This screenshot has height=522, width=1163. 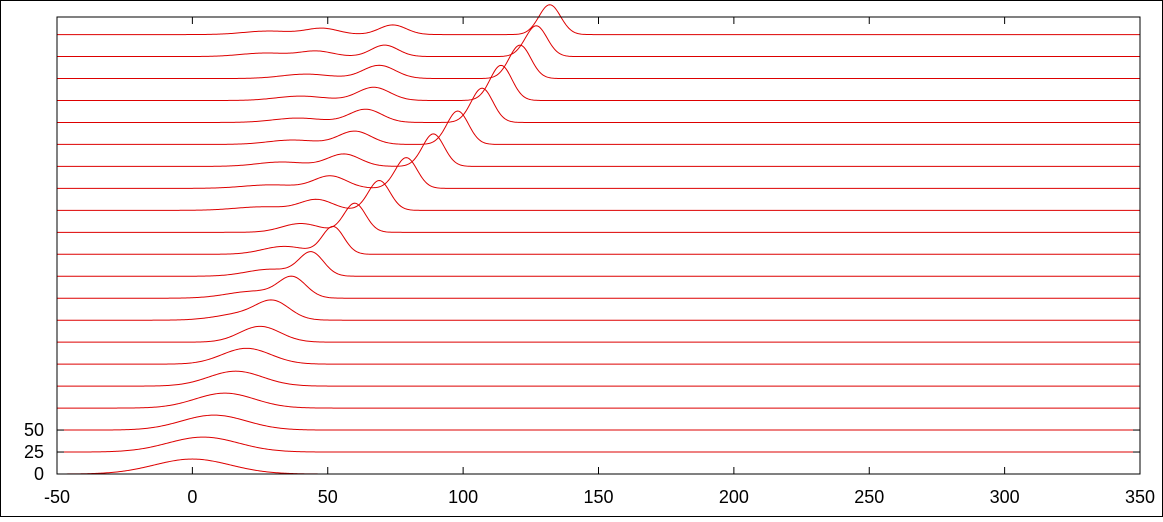 I want to click on x-tick-label: -50, so click(x=57, y=497).